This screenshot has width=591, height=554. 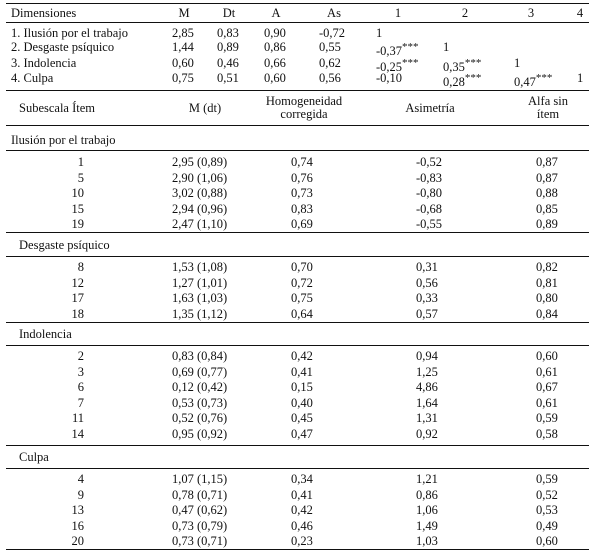 I want to click on table2-header-rule, so click(x=297, y=125).